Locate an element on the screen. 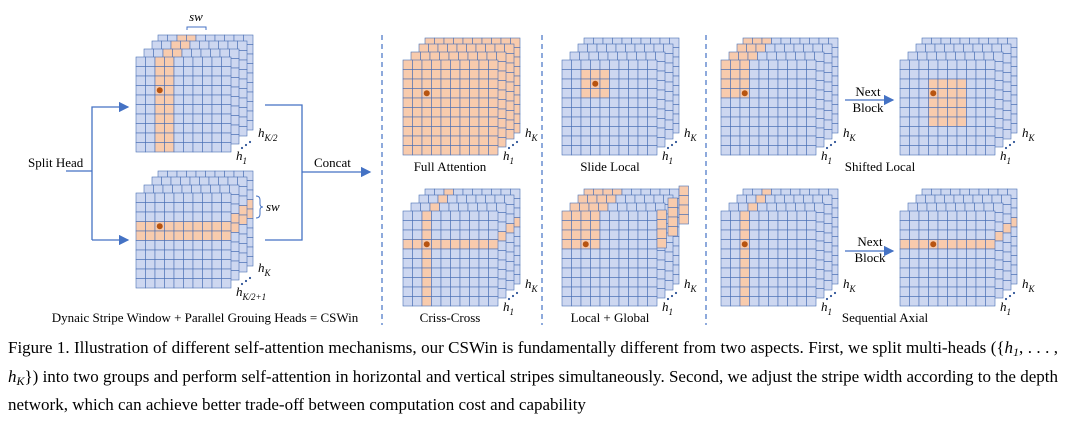  head-sub: K is located at coordinates (853, 138).